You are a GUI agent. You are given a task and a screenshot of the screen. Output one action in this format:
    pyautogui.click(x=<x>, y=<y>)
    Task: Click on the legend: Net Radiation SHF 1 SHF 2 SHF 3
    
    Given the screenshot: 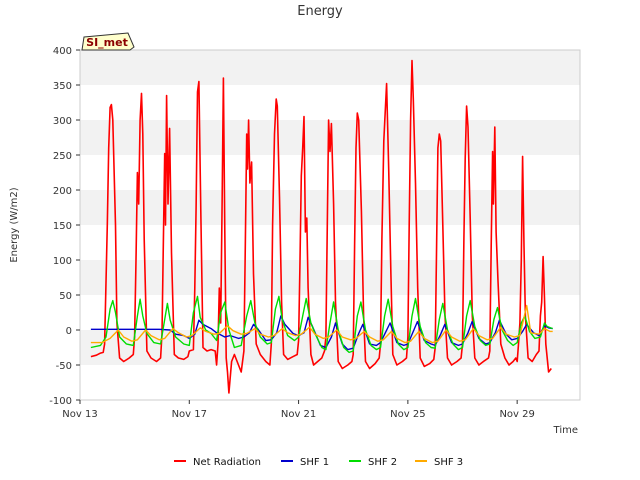 What is the action you would take?
    pyautogui.click(x=318, y=462)
    